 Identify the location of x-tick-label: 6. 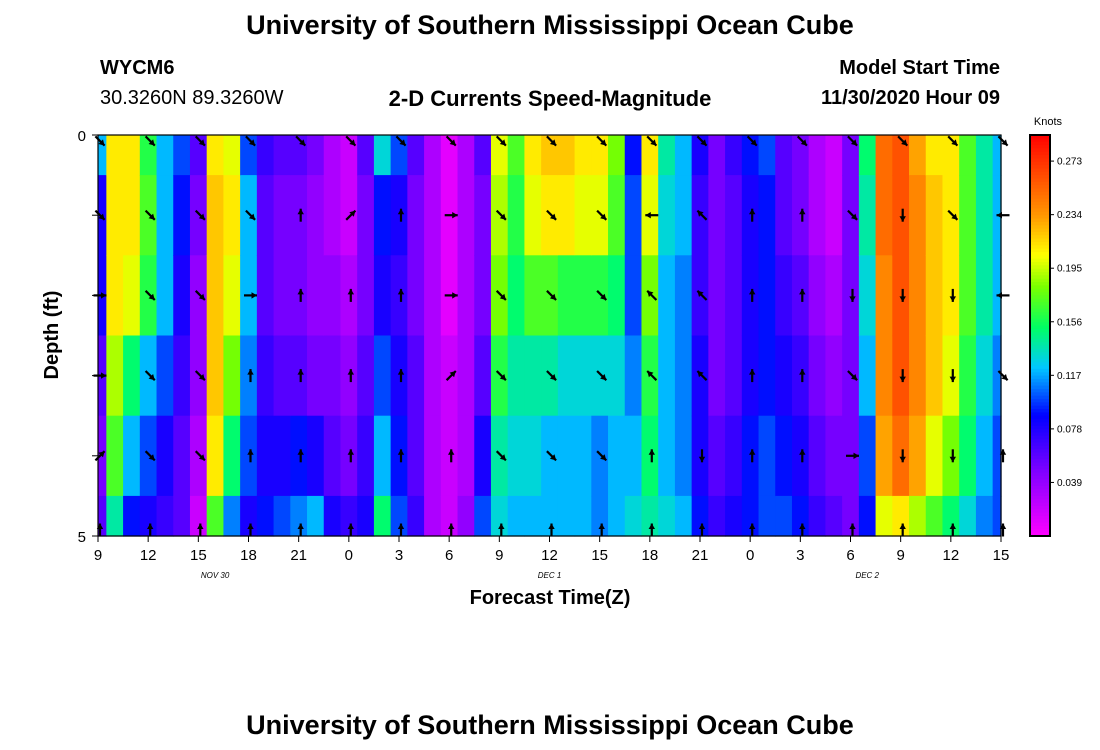
(850, 555).